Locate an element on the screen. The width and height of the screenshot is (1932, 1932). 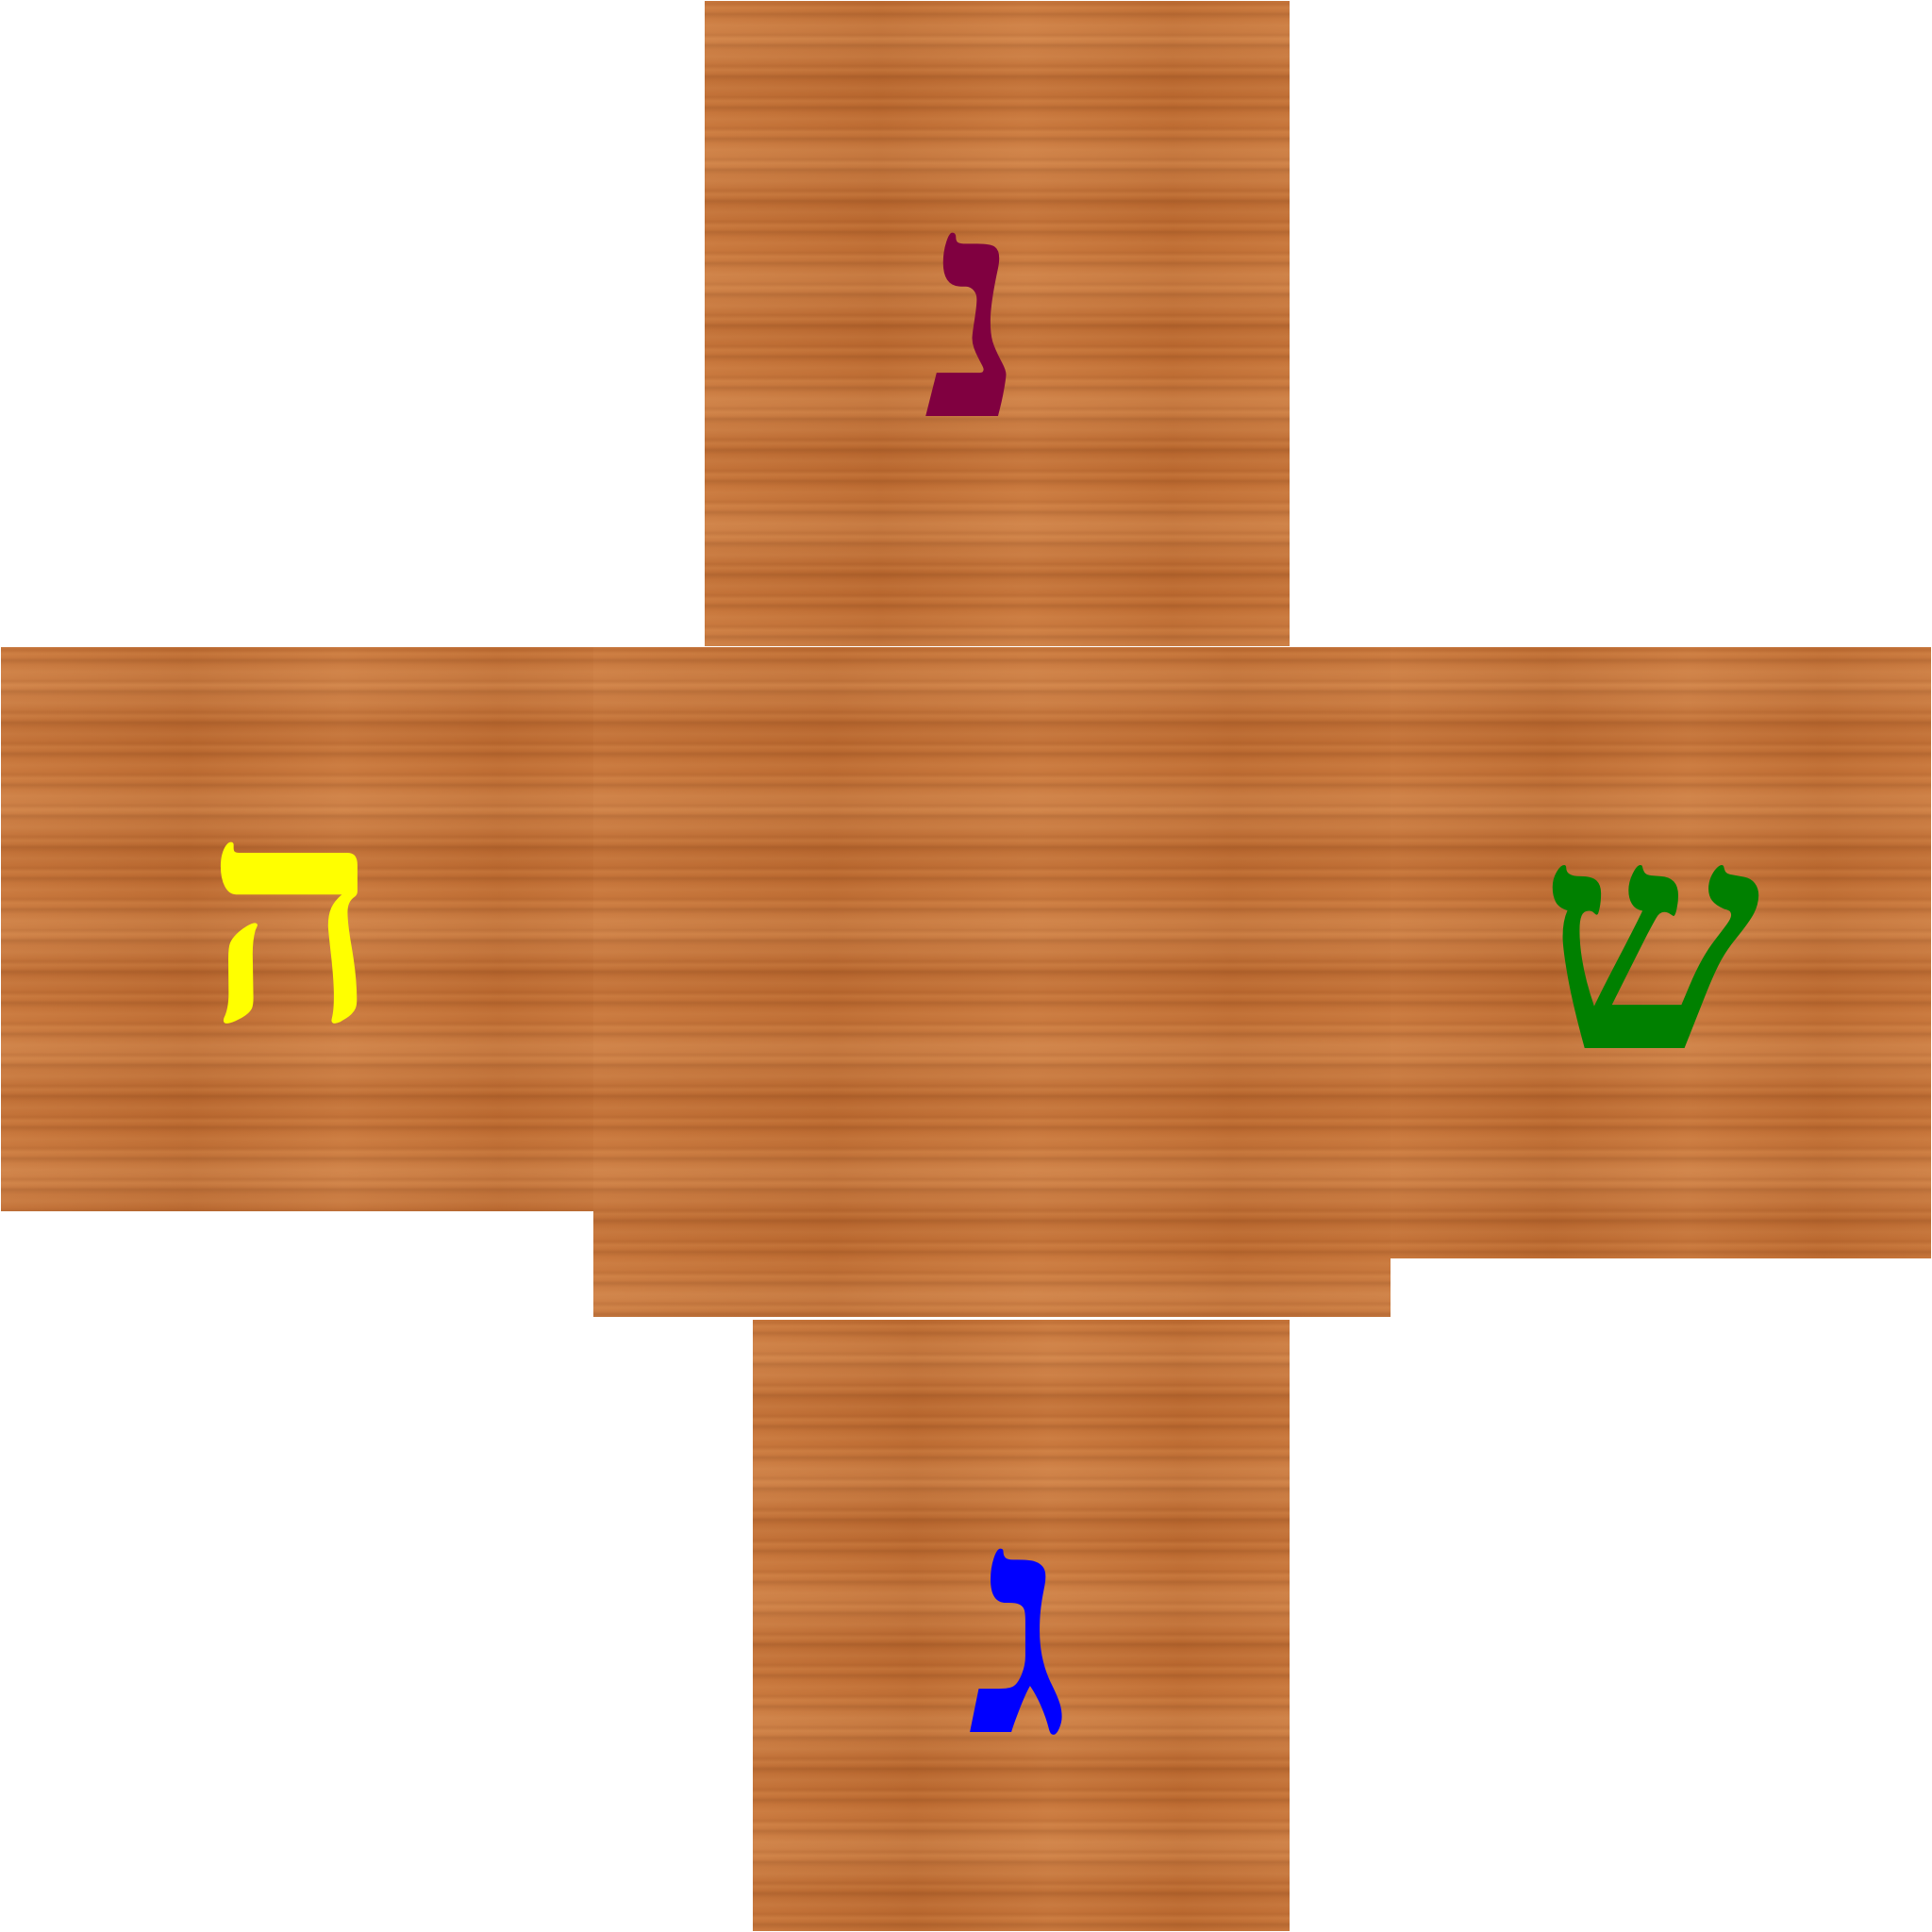
dreidel-face-top is located at coordinates (998, 323).